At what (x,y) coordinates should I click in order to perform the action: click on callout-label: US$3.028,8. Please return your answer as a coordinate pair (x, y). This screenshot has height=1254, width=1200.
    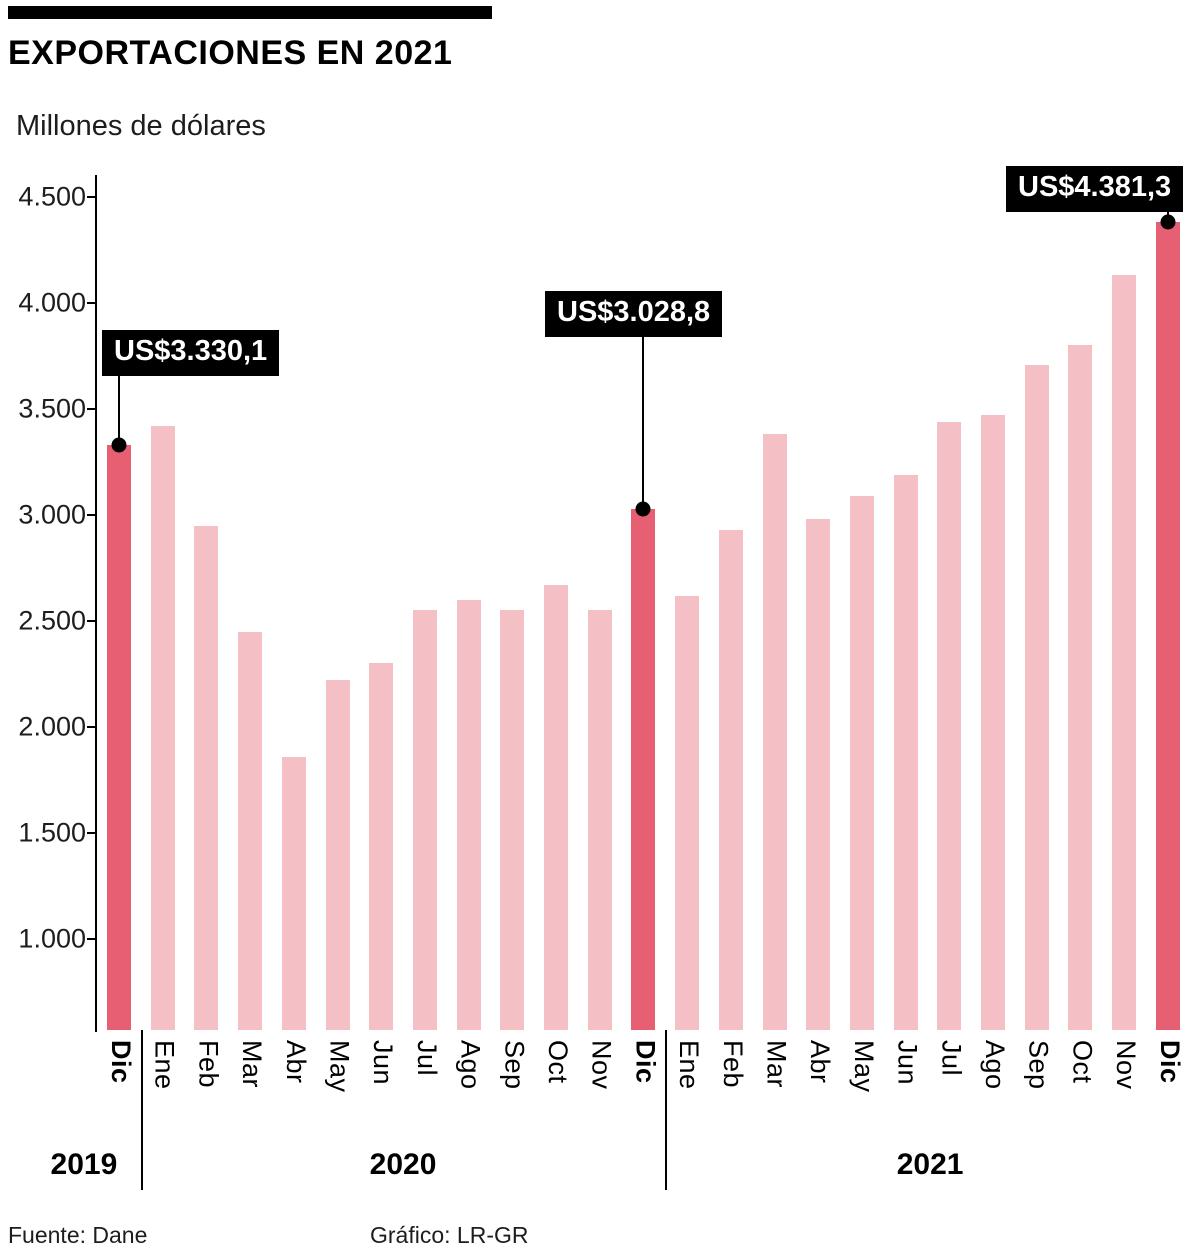
    Looking at the image, I should click on (634, 314).